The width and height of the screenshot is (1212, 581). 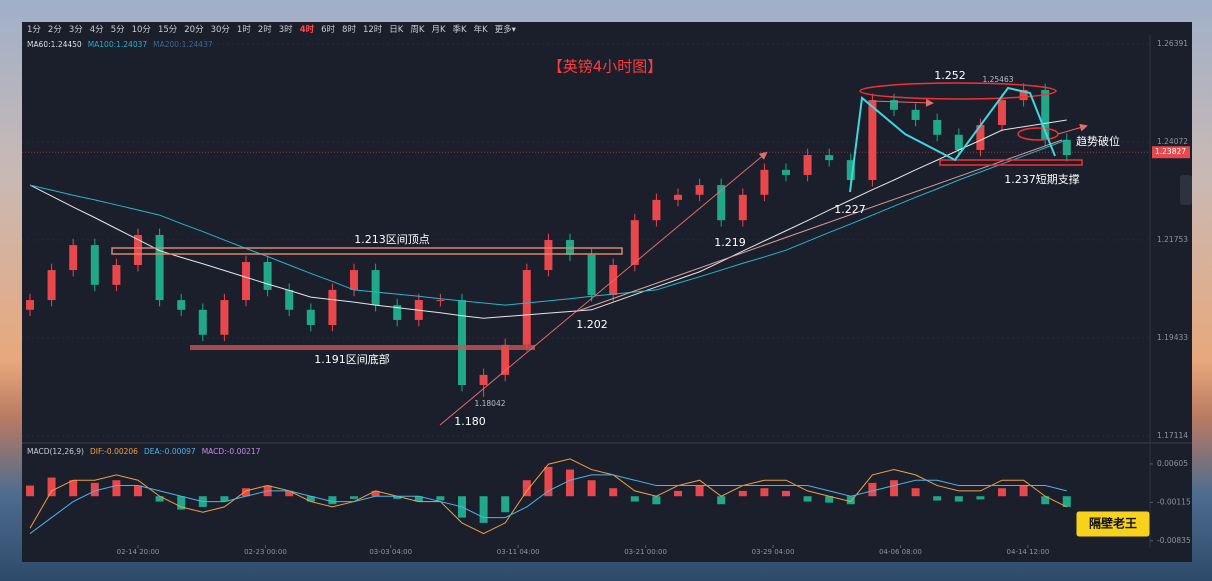 What do you see at coordinates (183, 44) in the screenshot?
I see `legend-entry: MA200:1.24437` at bounding box center [183, 44].